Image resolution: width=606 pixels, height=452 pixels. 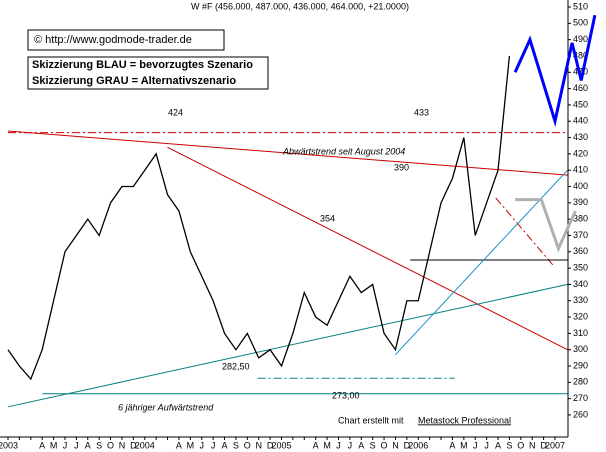 I want to click on y-tick-label: 400, so click(x=580, y=186).